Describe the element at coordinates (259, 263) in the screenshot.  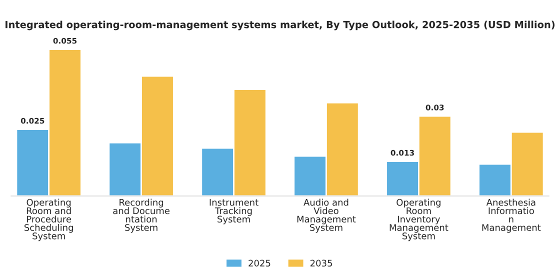
I see `legend-label: 2025` at that location.